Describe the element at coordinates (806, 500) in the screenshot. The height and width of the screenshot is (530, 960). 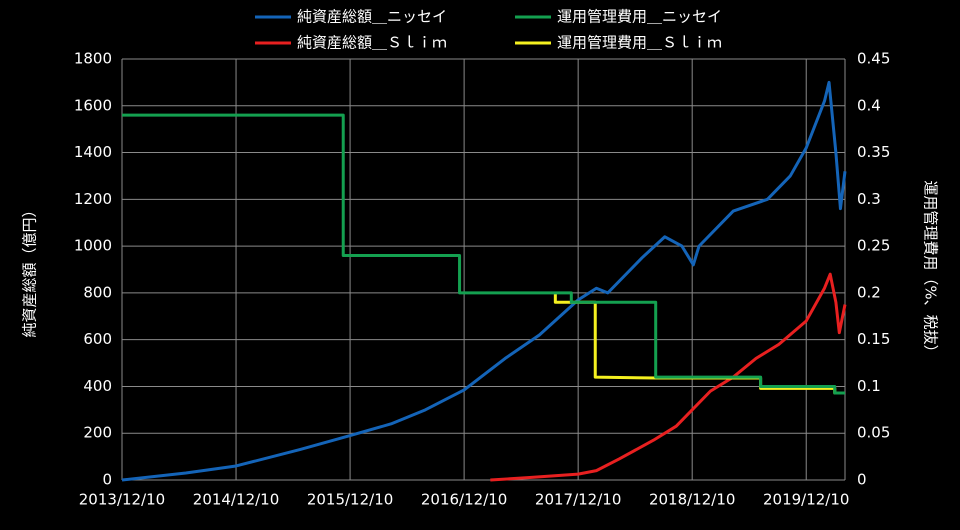
I see `x-tick-label: 2019/12/10` at that location.